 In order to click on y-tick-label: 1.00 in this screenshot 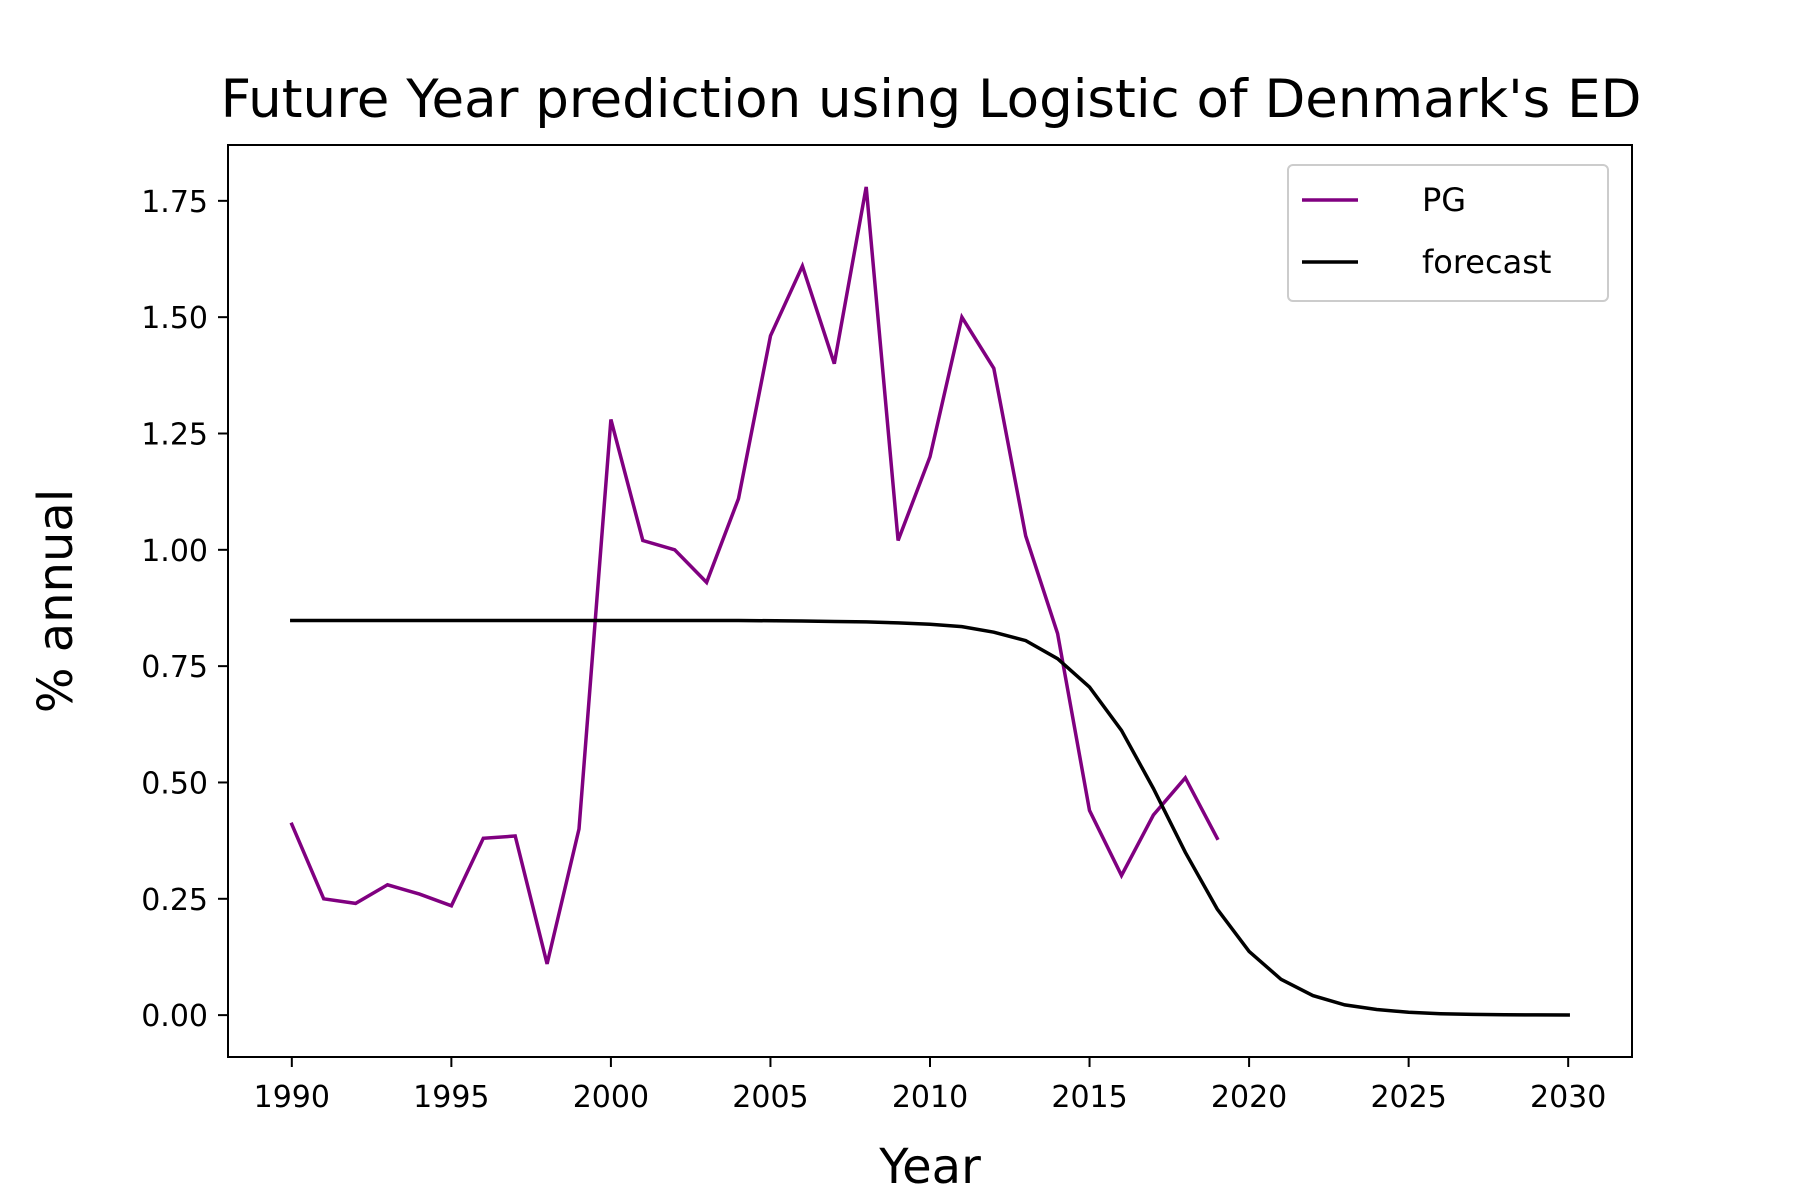, I will do `click(174, 551)`.